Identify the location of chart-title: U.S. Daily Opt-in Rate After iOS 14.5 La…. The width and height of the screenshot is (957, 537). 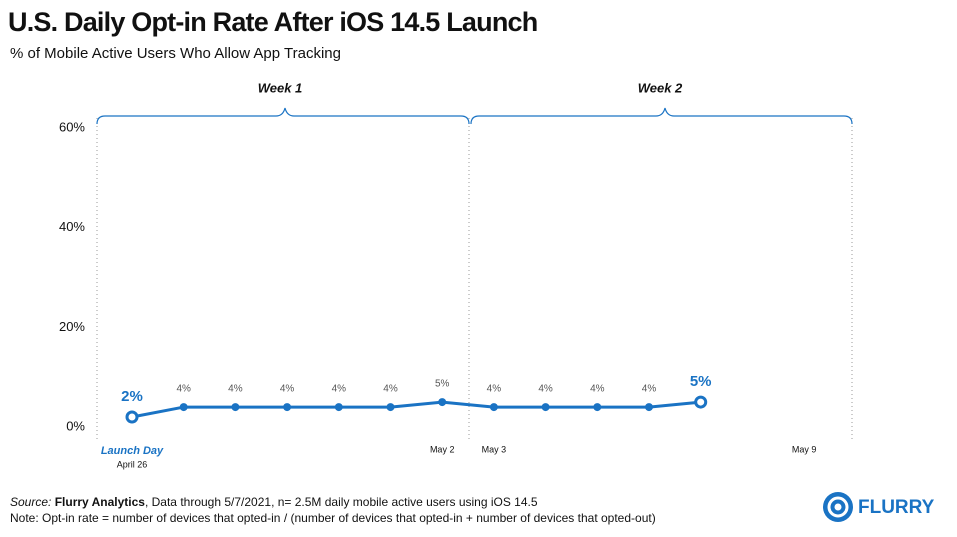
(272, 22).